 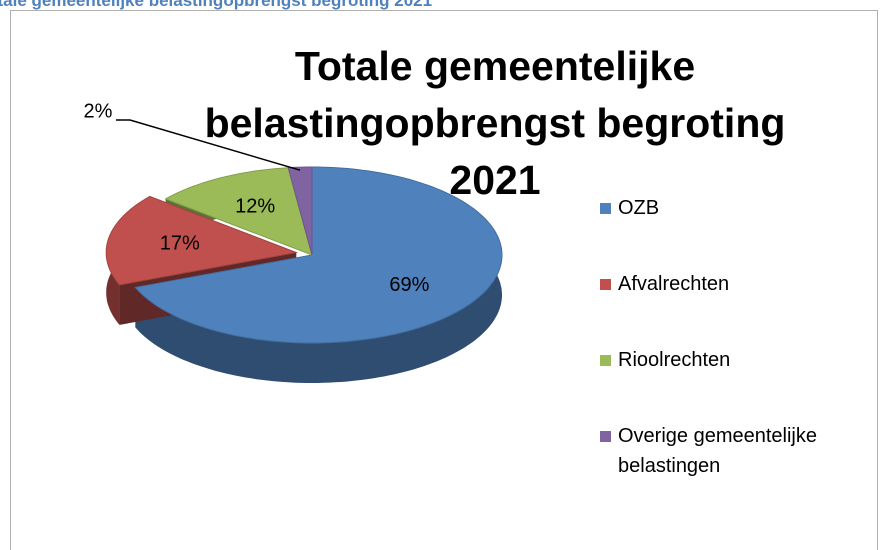 I want to click on data-label: 12%, so click(x=255, y=206).